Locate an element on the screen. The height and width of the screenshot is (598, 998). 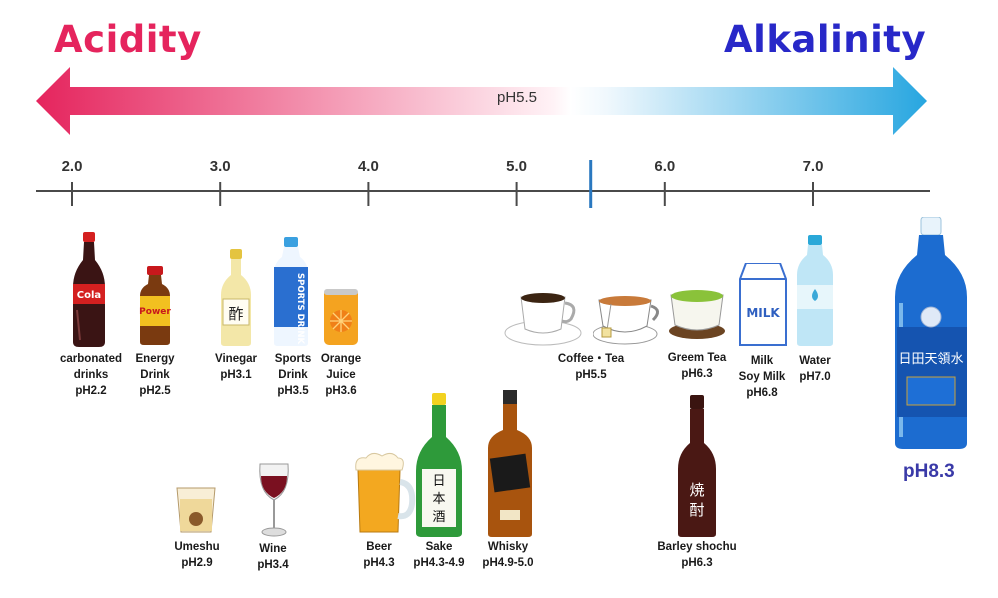
caption-vinegar: Vinegar pH3.1 is located at coordinates (236, 367).